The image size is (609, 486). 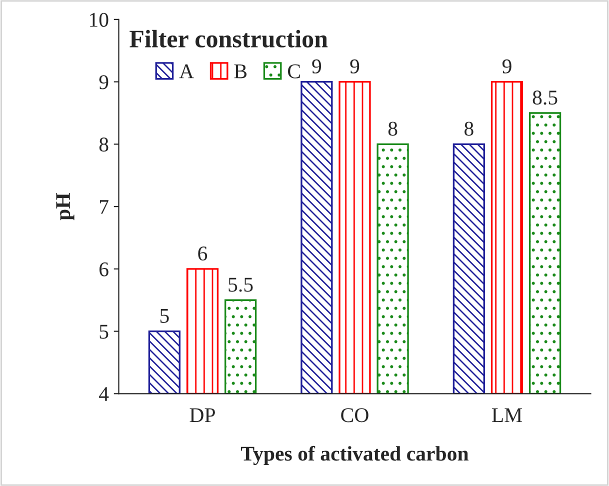 What do you see at coordinates (99, 19) in the screenshot?
I see `y-tick-label: 10` at bounding box center [99, 19].